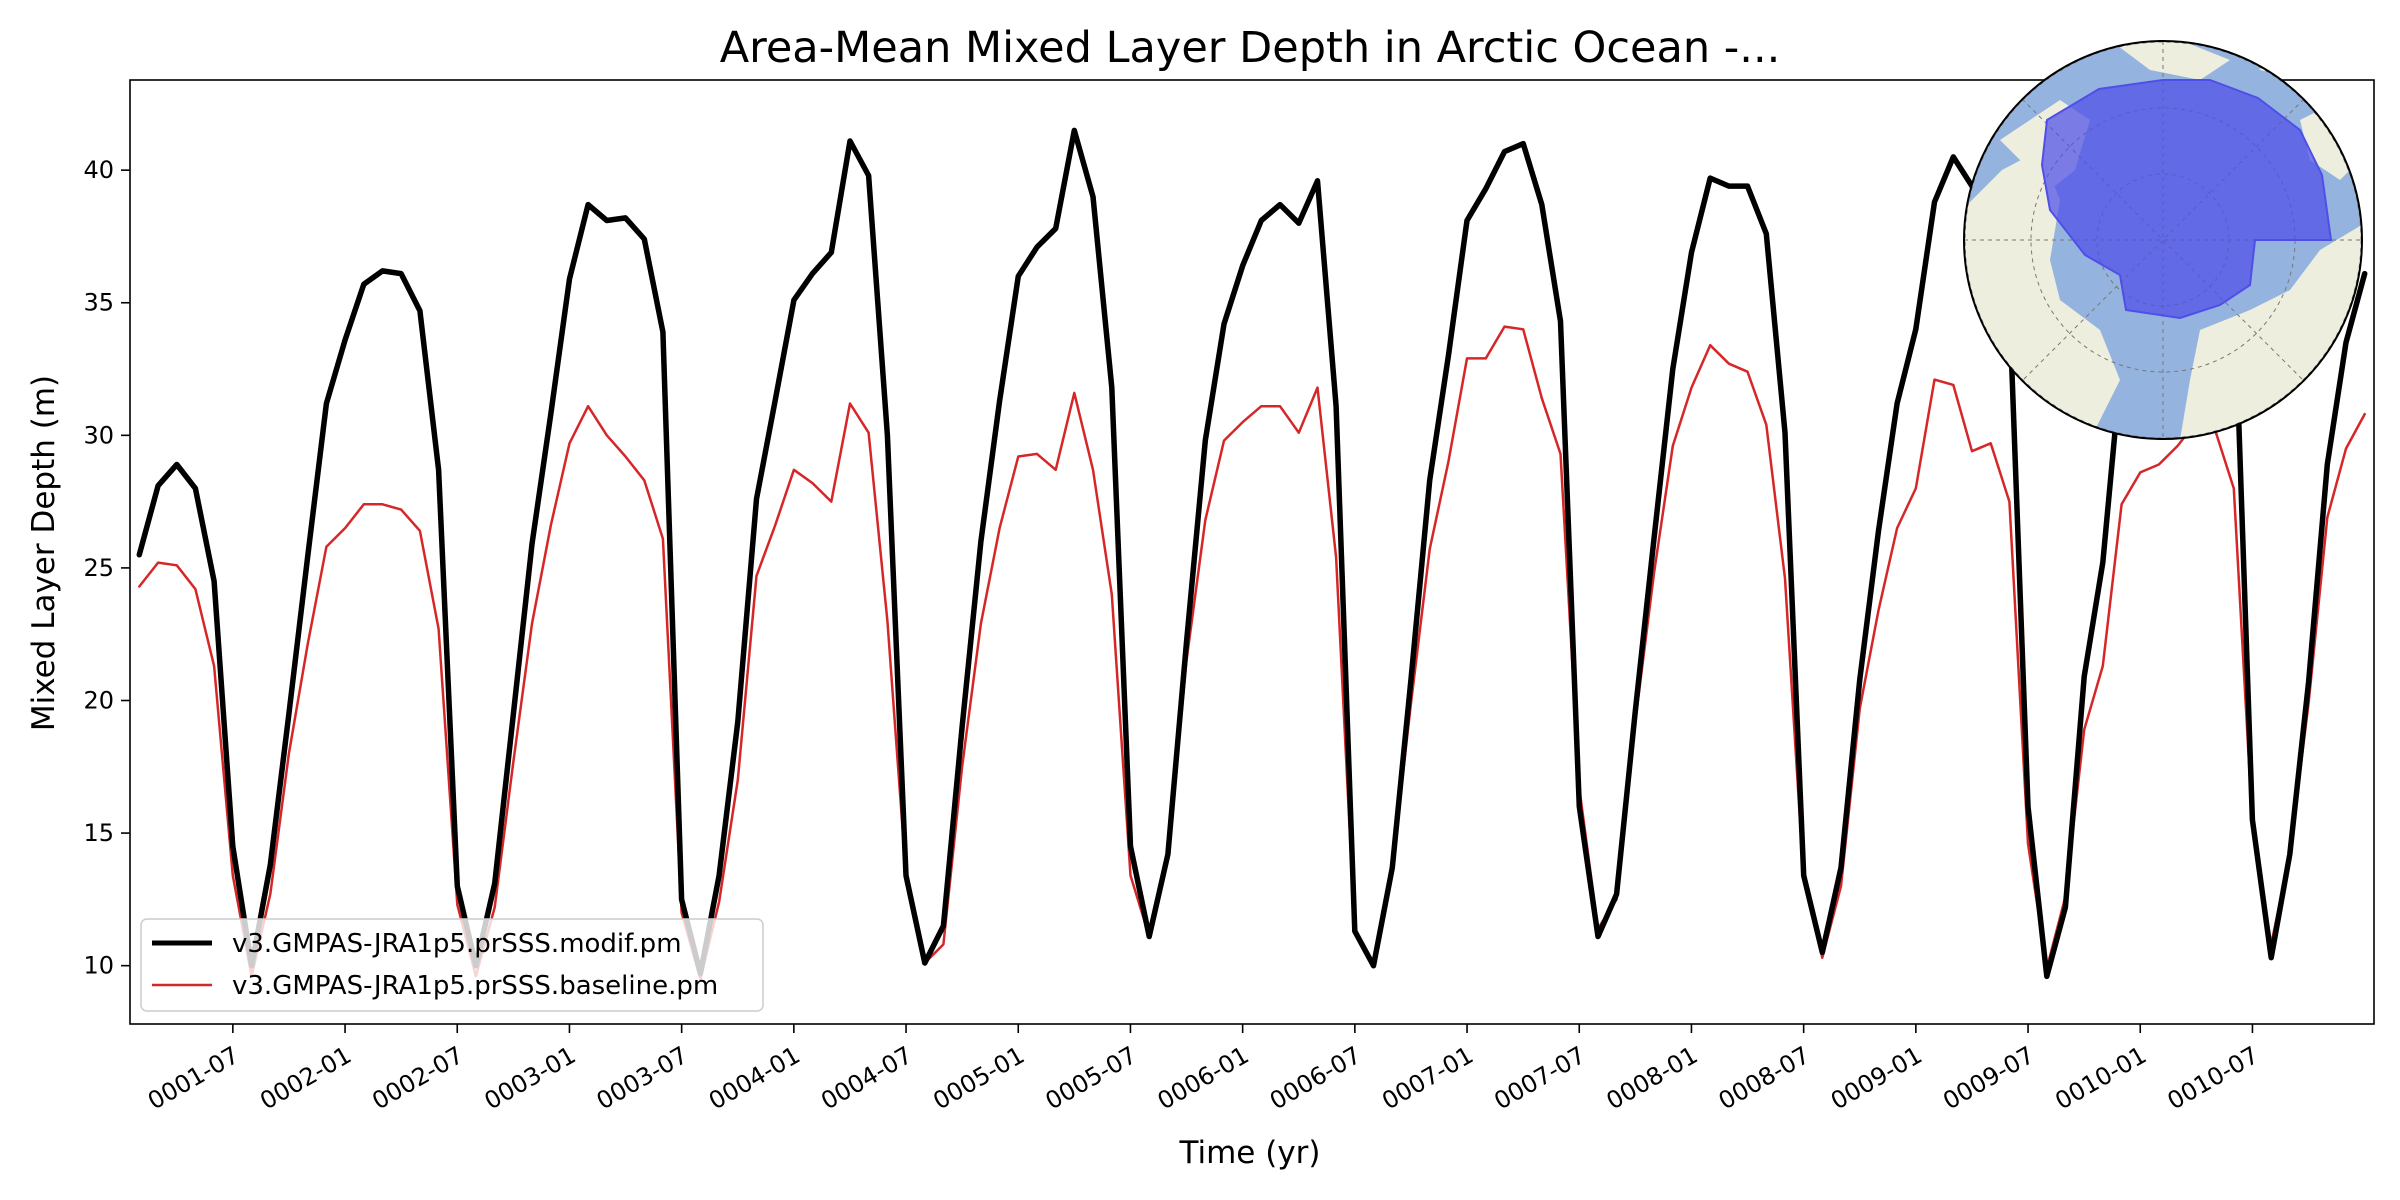  I want to click on y-tick-label: 40, so click(98, 170).